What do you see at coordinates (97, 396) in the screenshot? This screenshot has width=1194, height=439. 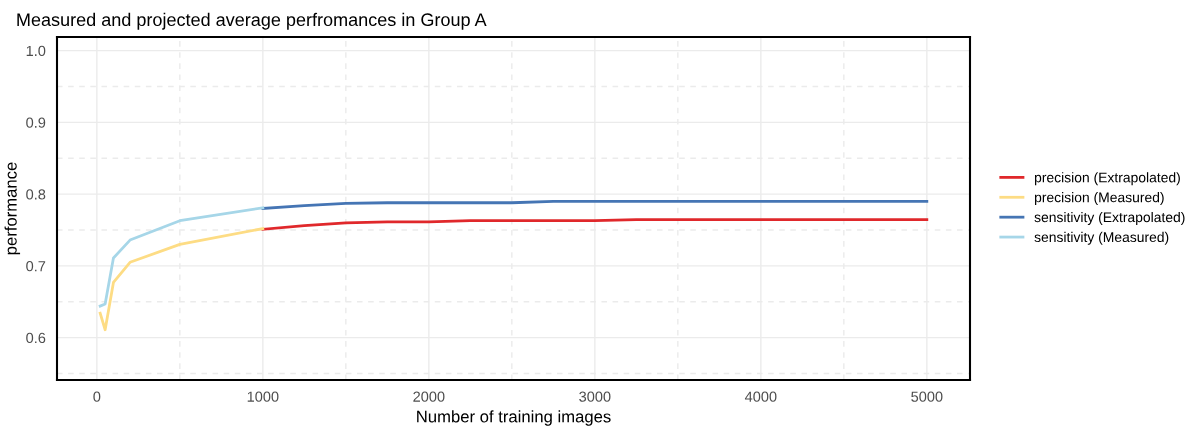 I see `x-tick-label: 0` at bounding box center [97, 396].